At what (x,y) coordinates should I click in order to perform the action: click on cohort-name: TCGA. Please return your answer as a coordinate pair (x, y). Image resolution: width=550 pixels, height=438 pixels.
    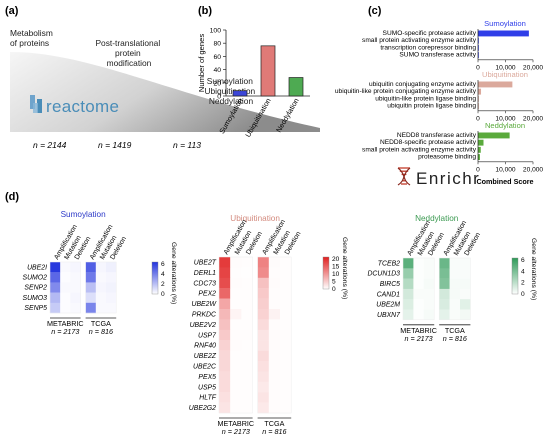
    Looking at the image, I should click on (101, 323).